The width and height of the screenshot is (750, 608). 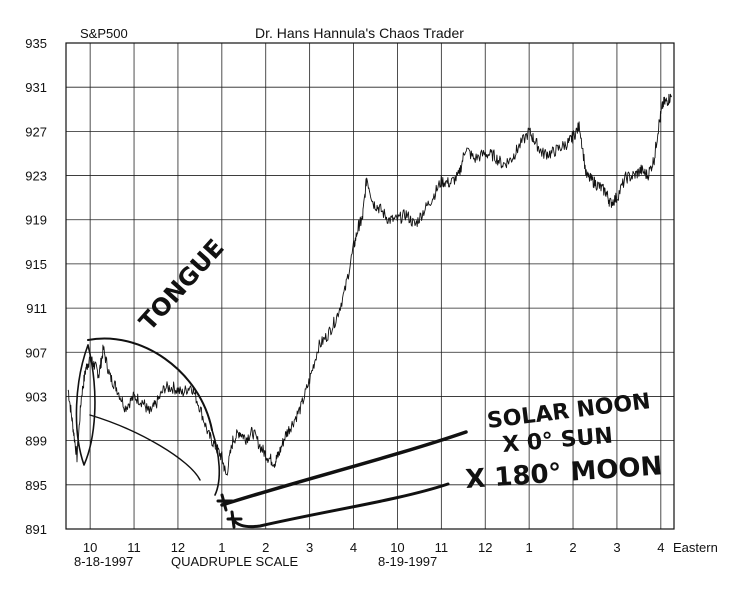 I want to click on sun-line, so click(x=344, y=468).